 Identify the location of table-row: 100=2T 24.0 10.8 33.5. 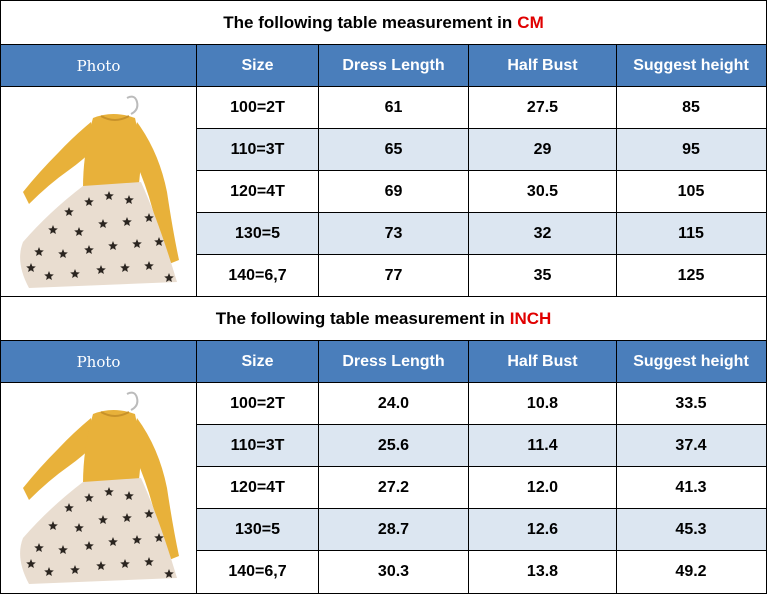
(481, 404).